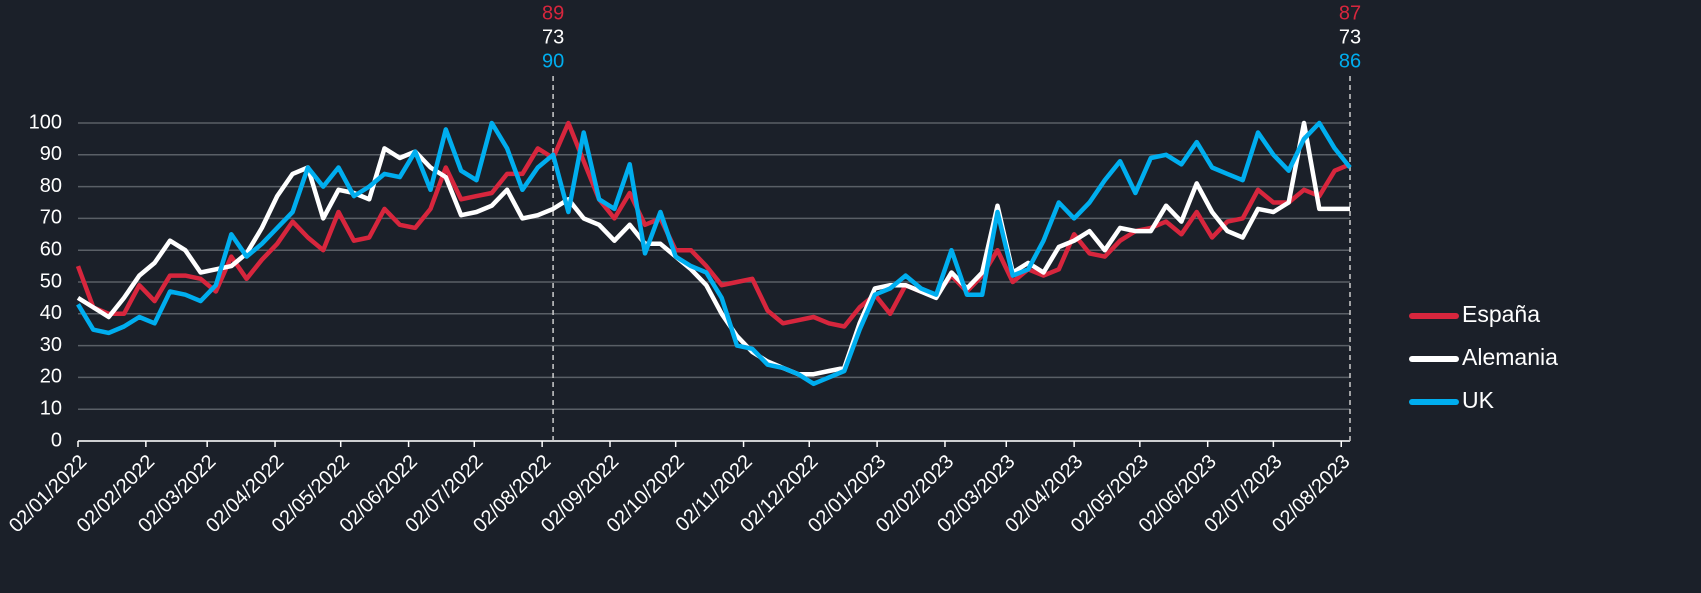 This screenshot has height=593, width=1701. I want to click on y-tick-label: 80, so click(51, 186).